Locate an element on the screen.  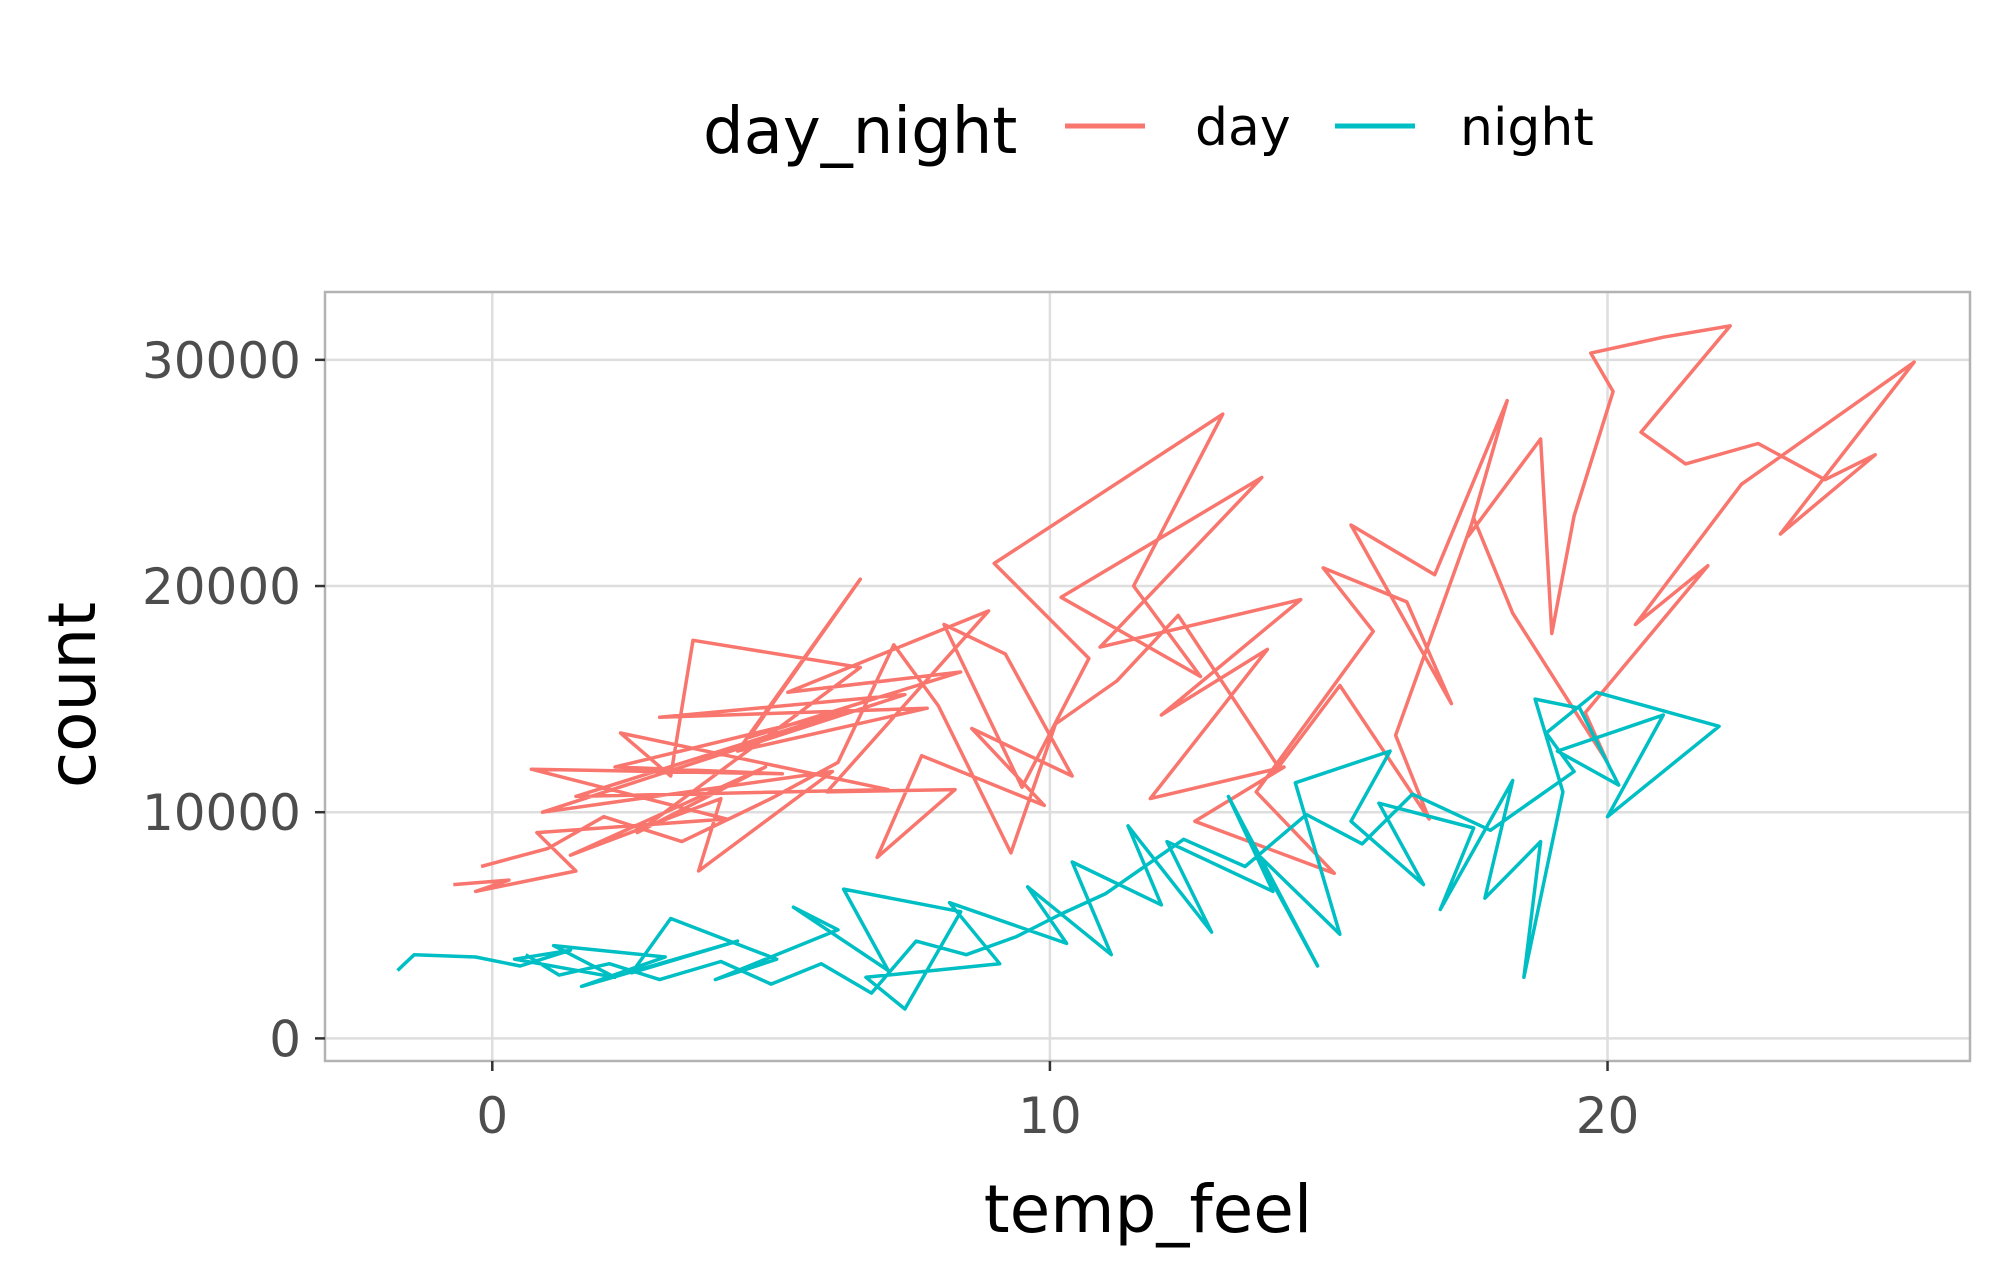
legend-title: day_night is located at coordinates (860, 132).